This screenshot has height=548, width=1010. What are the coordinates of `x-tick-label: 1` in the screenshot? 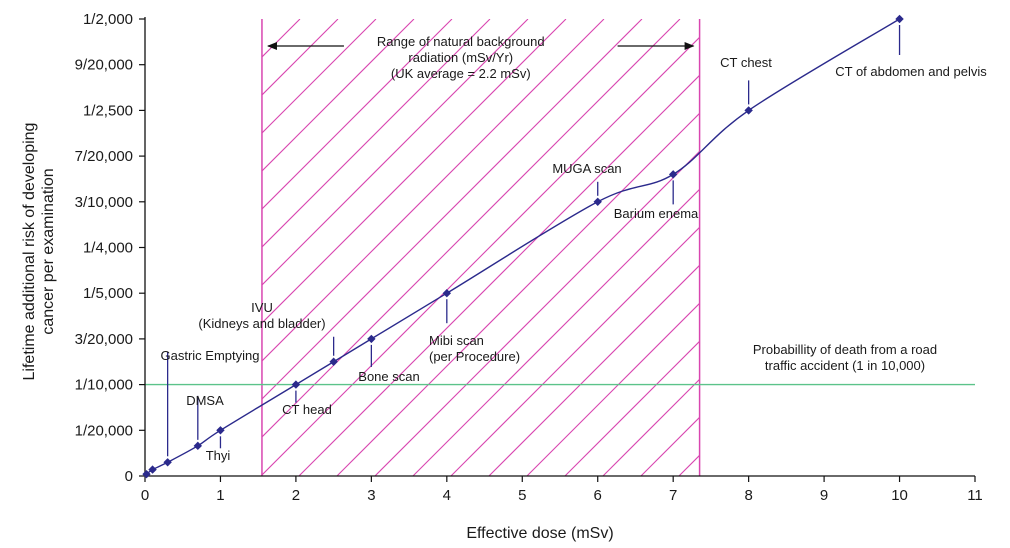 It's located at (220, 495).